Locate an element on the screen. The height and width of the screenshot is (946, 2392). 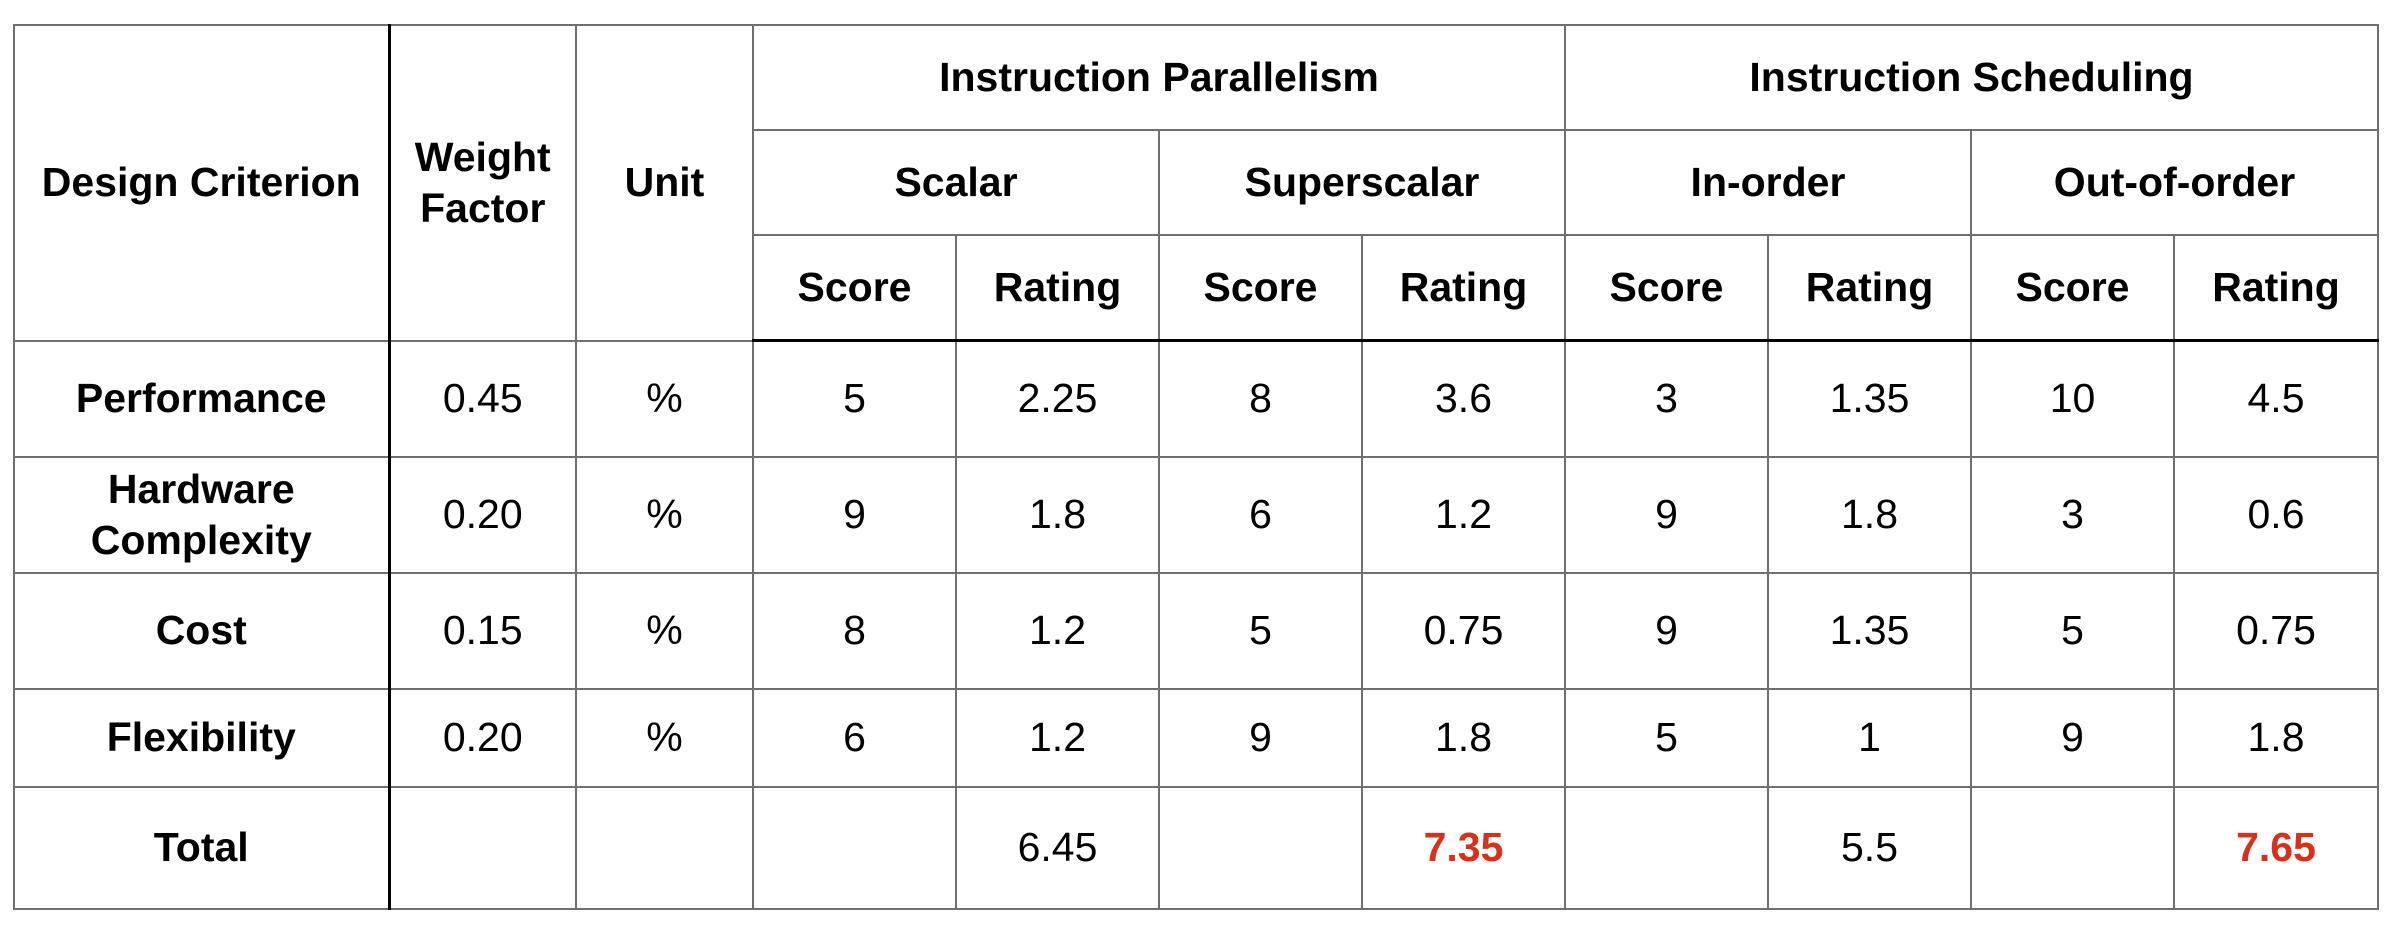
table-row-total: Total 6.45 7.35 5.5 7.65 is located at coordinates (1196, 848).